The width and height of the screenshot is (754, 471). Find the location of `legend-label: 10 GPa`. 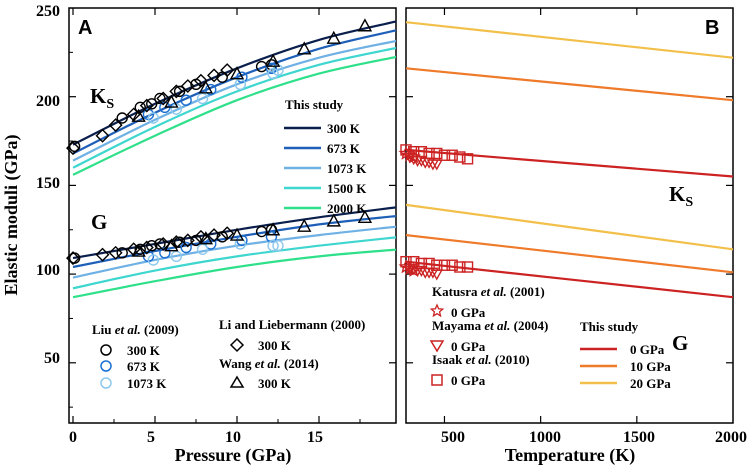

legend-label: 10 GPa is located at coordinates (650, 366).